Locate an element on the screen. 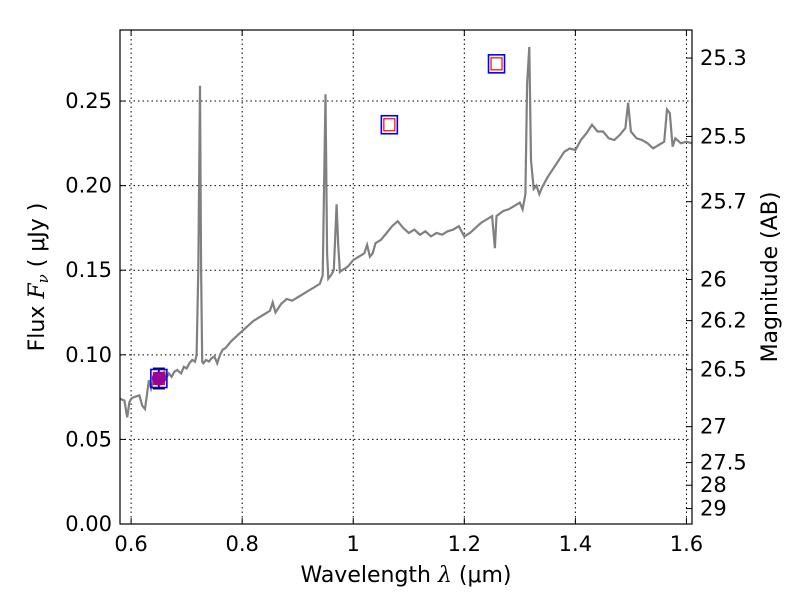 The width and height of the screenshot is (800, 600). x-tick-label: 1.4 is located at coordinates (575, 544).